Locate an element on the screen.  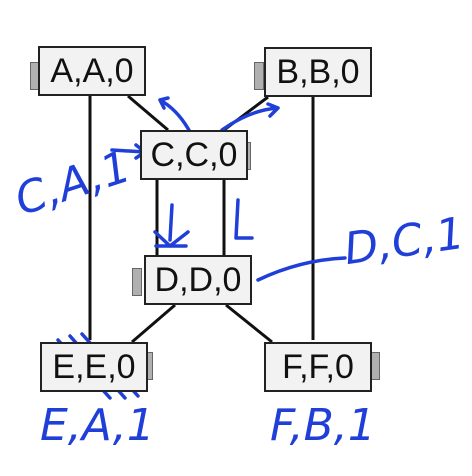
node-f-label: F,F,0 is located at coordinates (318, 366).